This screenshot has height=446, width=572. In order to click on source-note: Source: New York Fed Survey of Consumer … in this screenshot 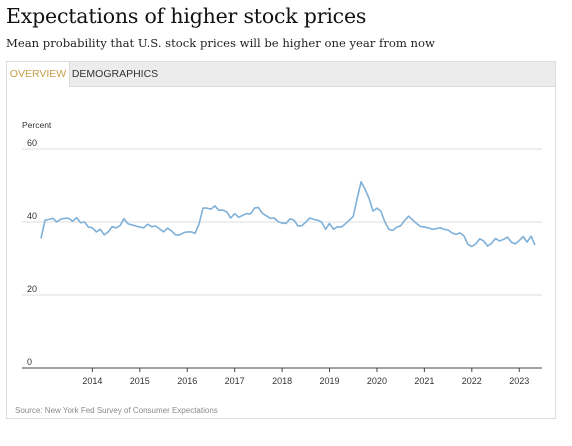, I will do `click(116, 410)`.